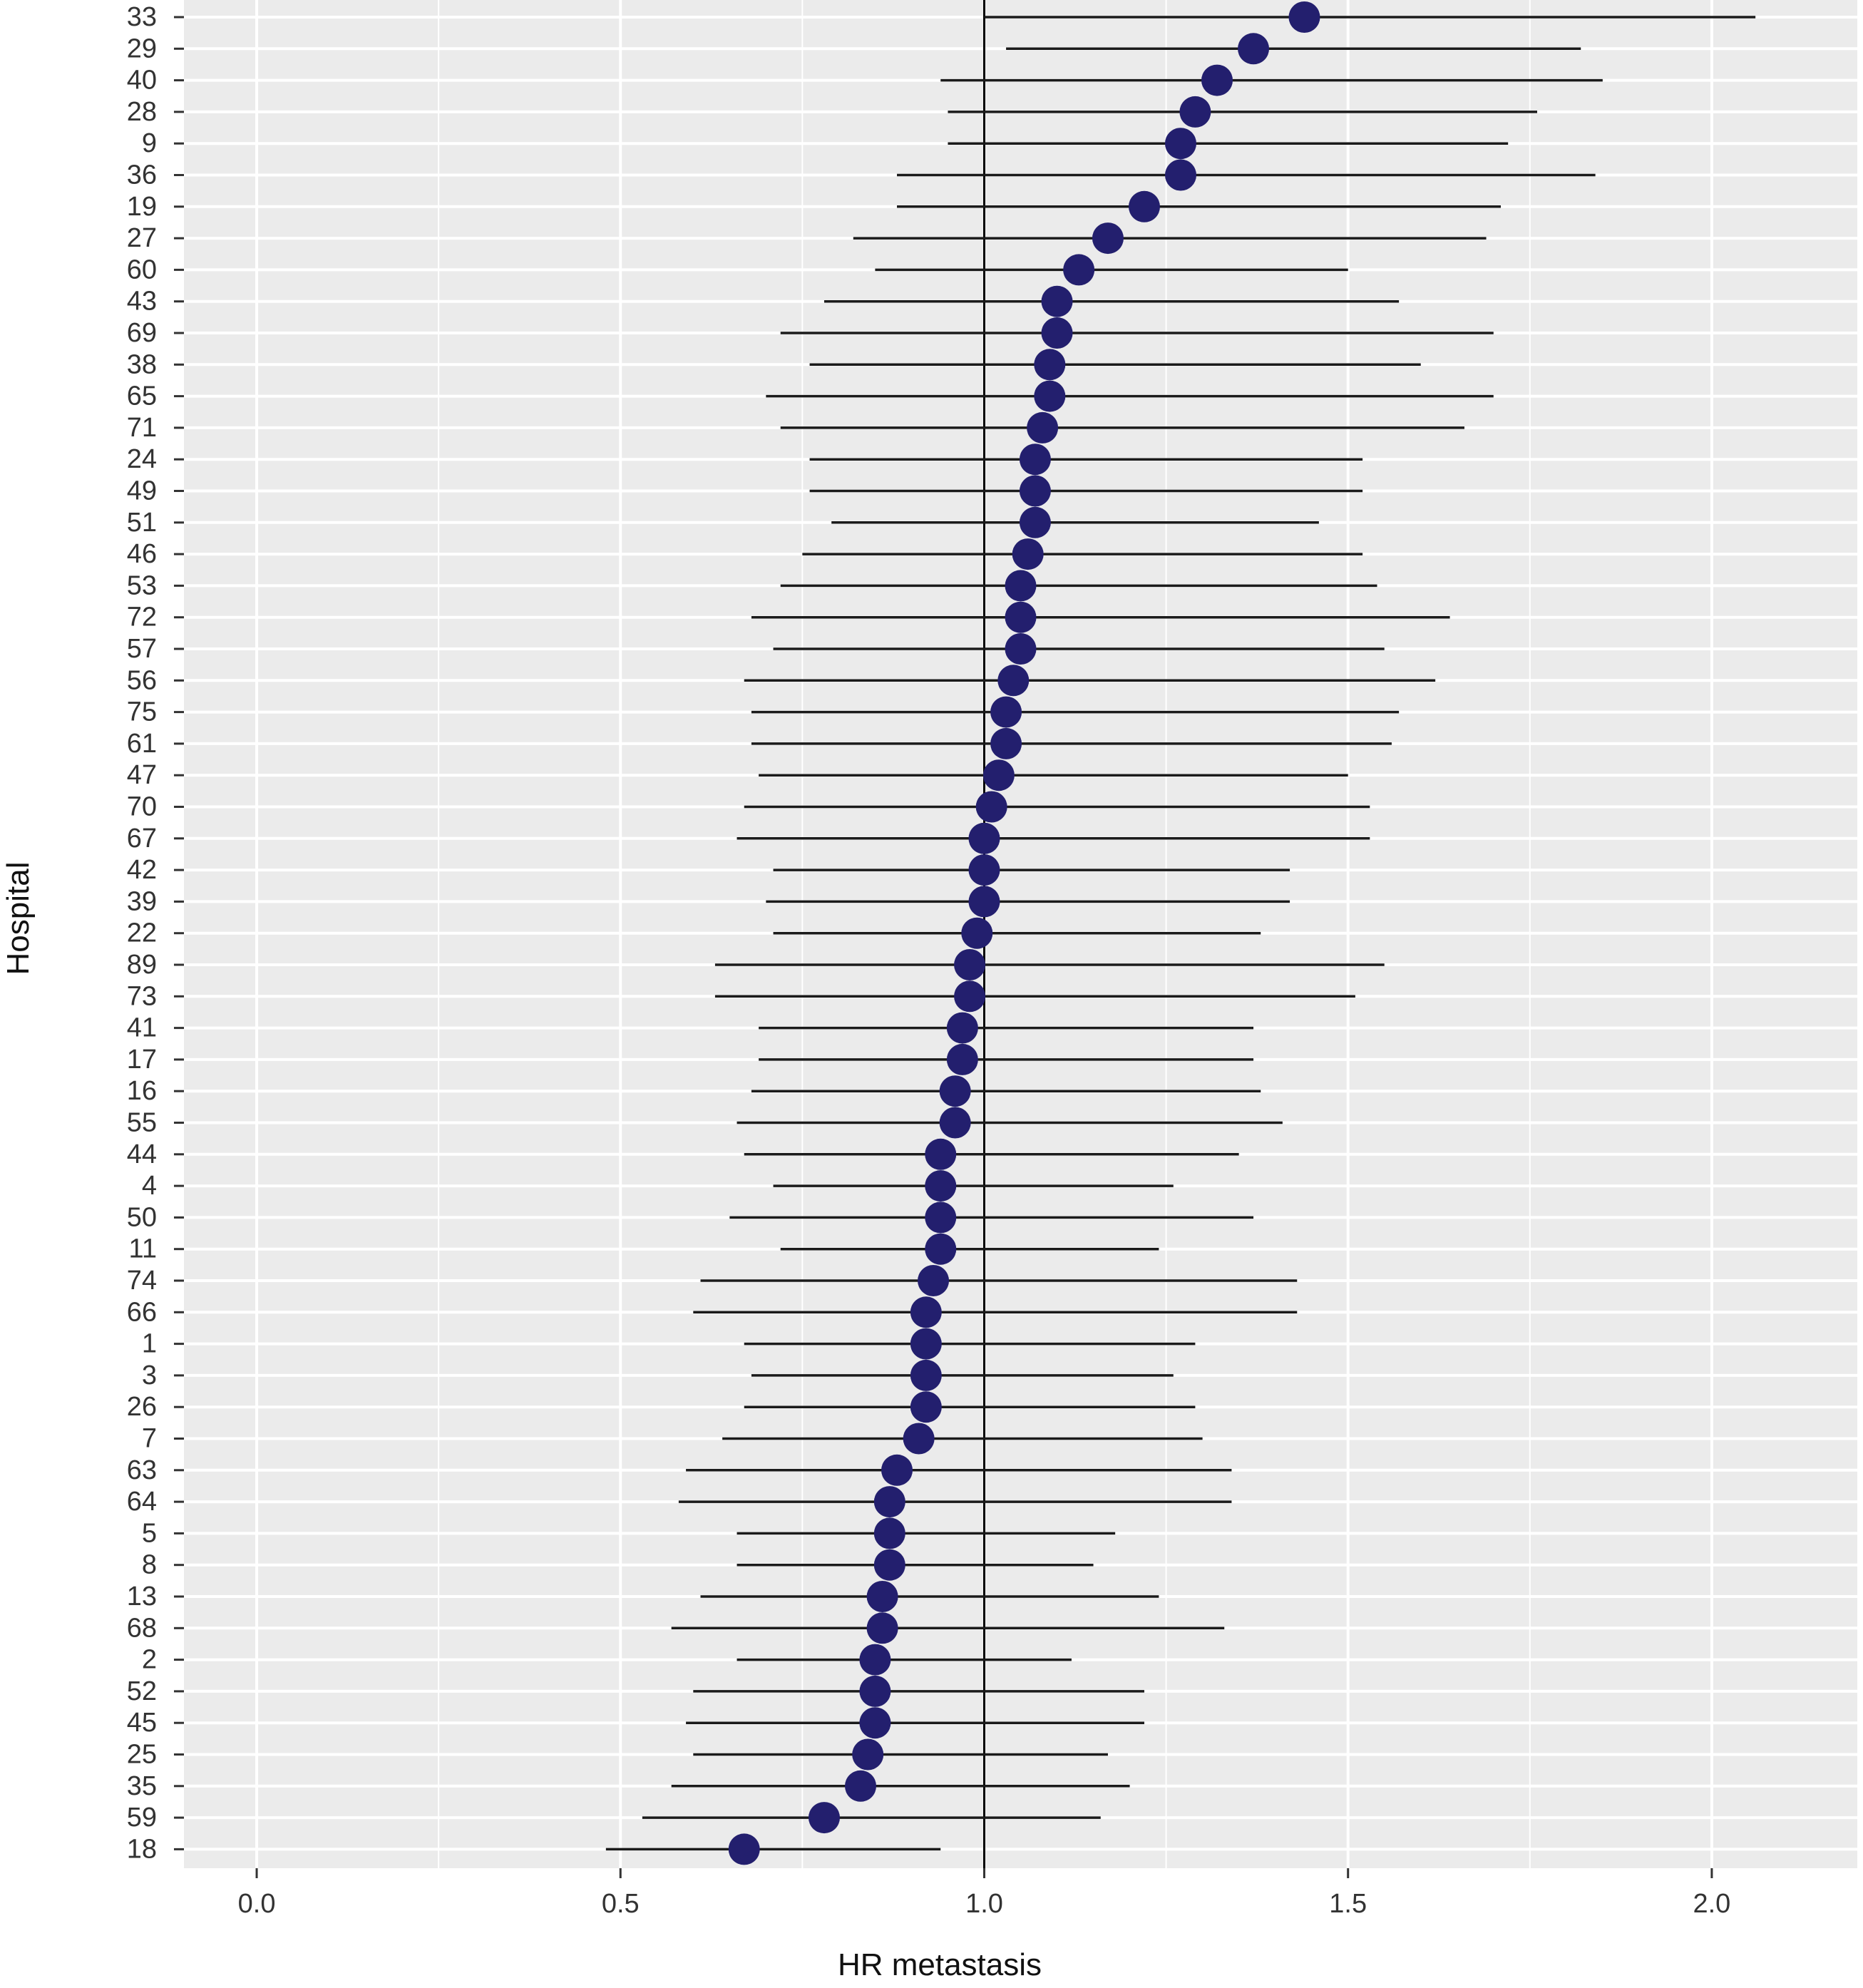 The image size is (1863, 1988). What do you see at coordinates (18, 918) in the screenshot?
I see `y-axis-title: Hospital` at bounding box center [18, 918].